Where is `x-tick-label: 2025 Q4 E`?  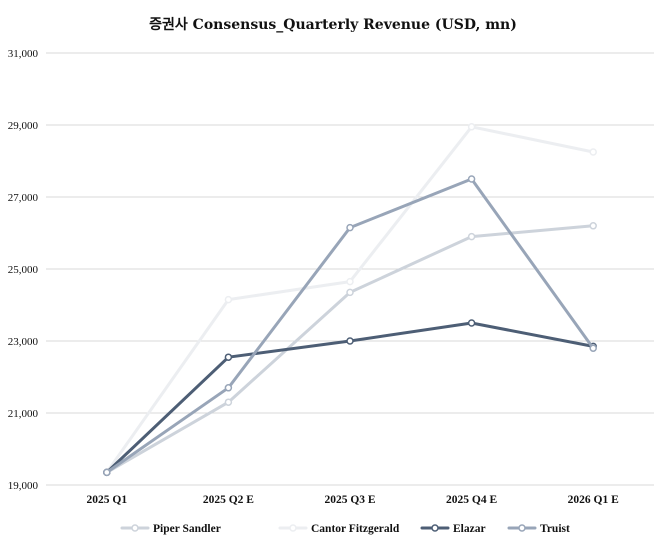
x-tick-label: 2025 Q4 E is located at coordinates (471, 500).